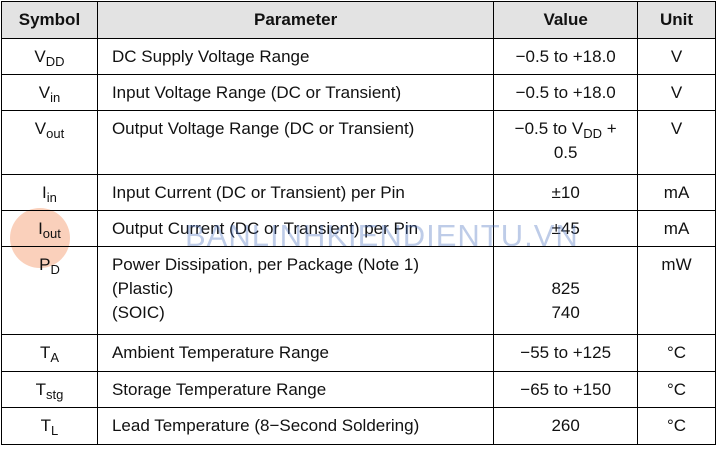 This screenshot has height=453, width=718. I want to click on value-cell: −0.5 to VDD +0.5, so click(566, 142).